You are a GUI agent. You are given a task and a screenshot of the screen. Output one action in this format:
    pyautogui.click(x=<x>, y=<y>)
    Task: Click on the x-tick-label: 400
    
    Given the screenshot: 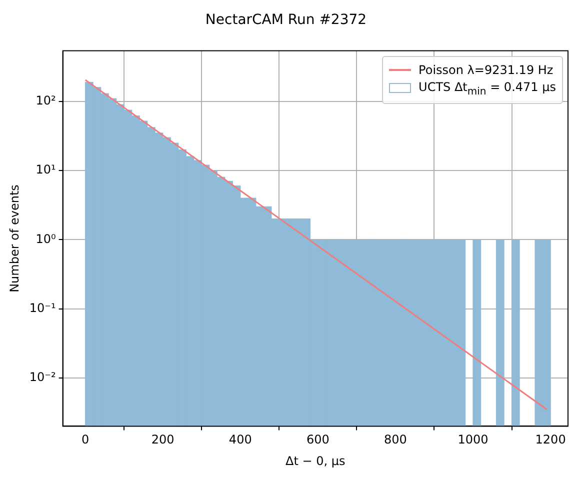 What is the action you would take?
    pyautogui.click(x=240, y=439)
    